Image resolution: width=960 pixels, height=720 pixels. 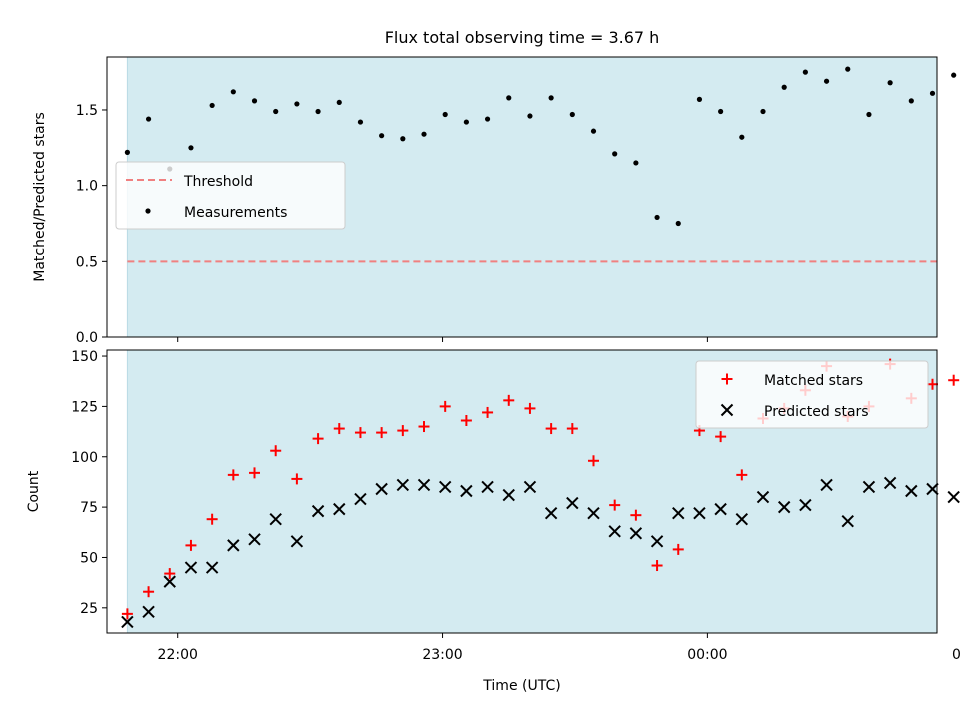 I want to click on x-axis-label: Time (UTC), so click(x=521, y=686).